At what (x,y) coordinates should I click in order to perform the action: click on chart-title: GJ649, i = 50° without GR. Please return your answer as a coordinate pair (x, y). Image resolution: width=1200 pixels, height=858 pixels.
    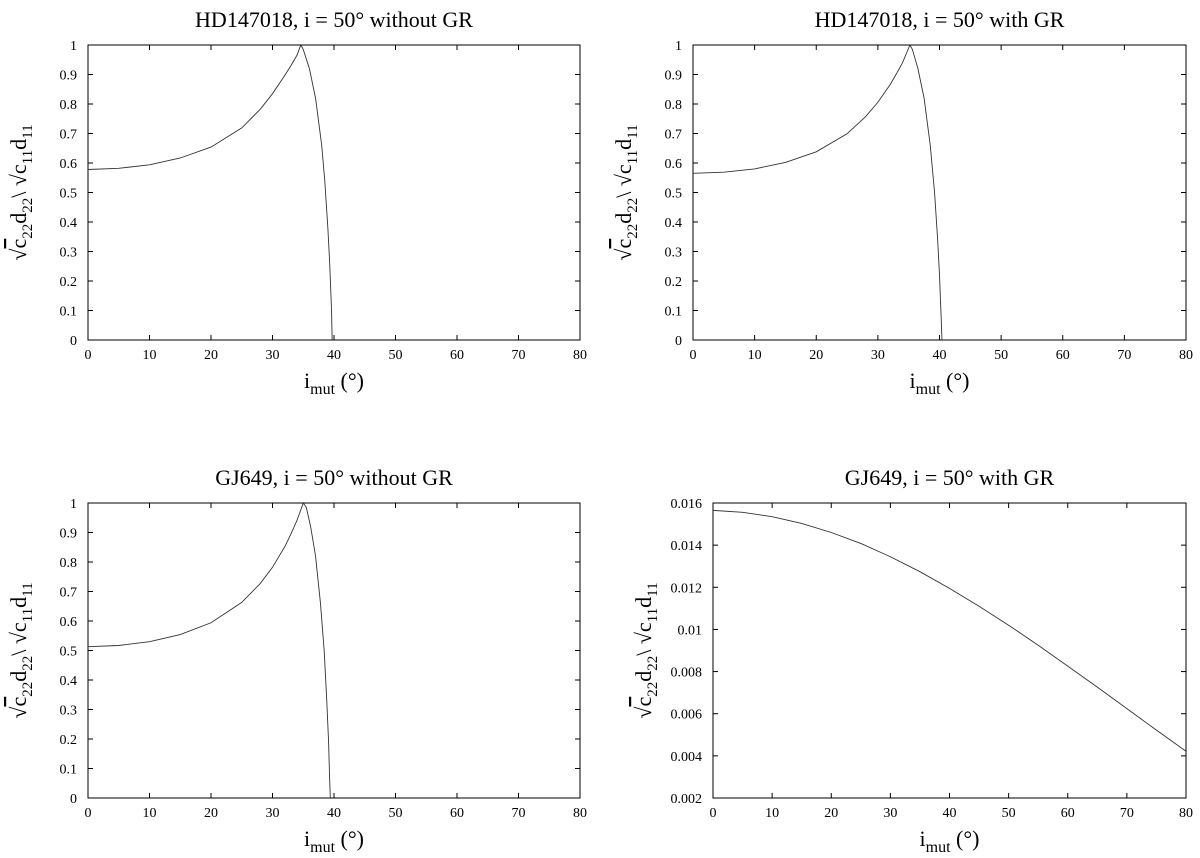
    Looking at the image, I should click on (334, 477).